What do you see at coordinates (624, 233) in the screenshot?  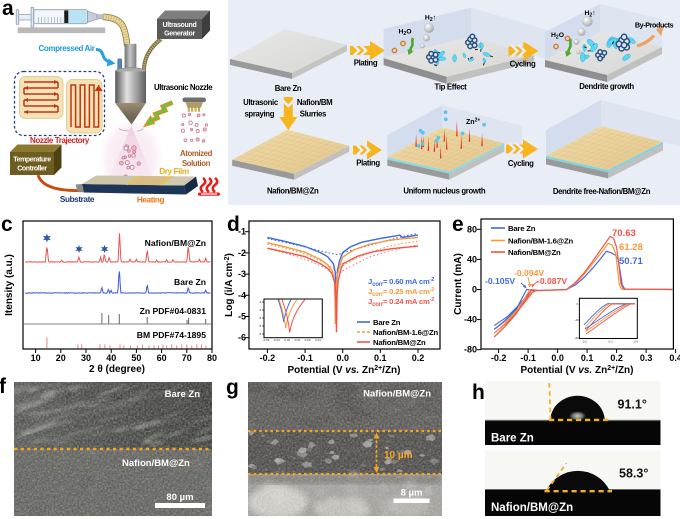 I see `svg-text: 70.63` at bounding box center [624, 233].